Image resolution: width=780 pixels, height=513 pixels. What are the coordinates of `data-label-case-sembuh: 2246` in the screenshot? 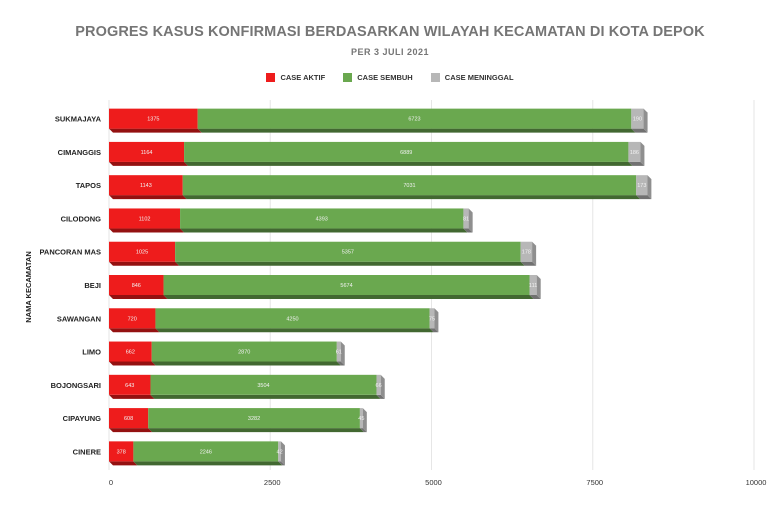 It's located at (206, 452).